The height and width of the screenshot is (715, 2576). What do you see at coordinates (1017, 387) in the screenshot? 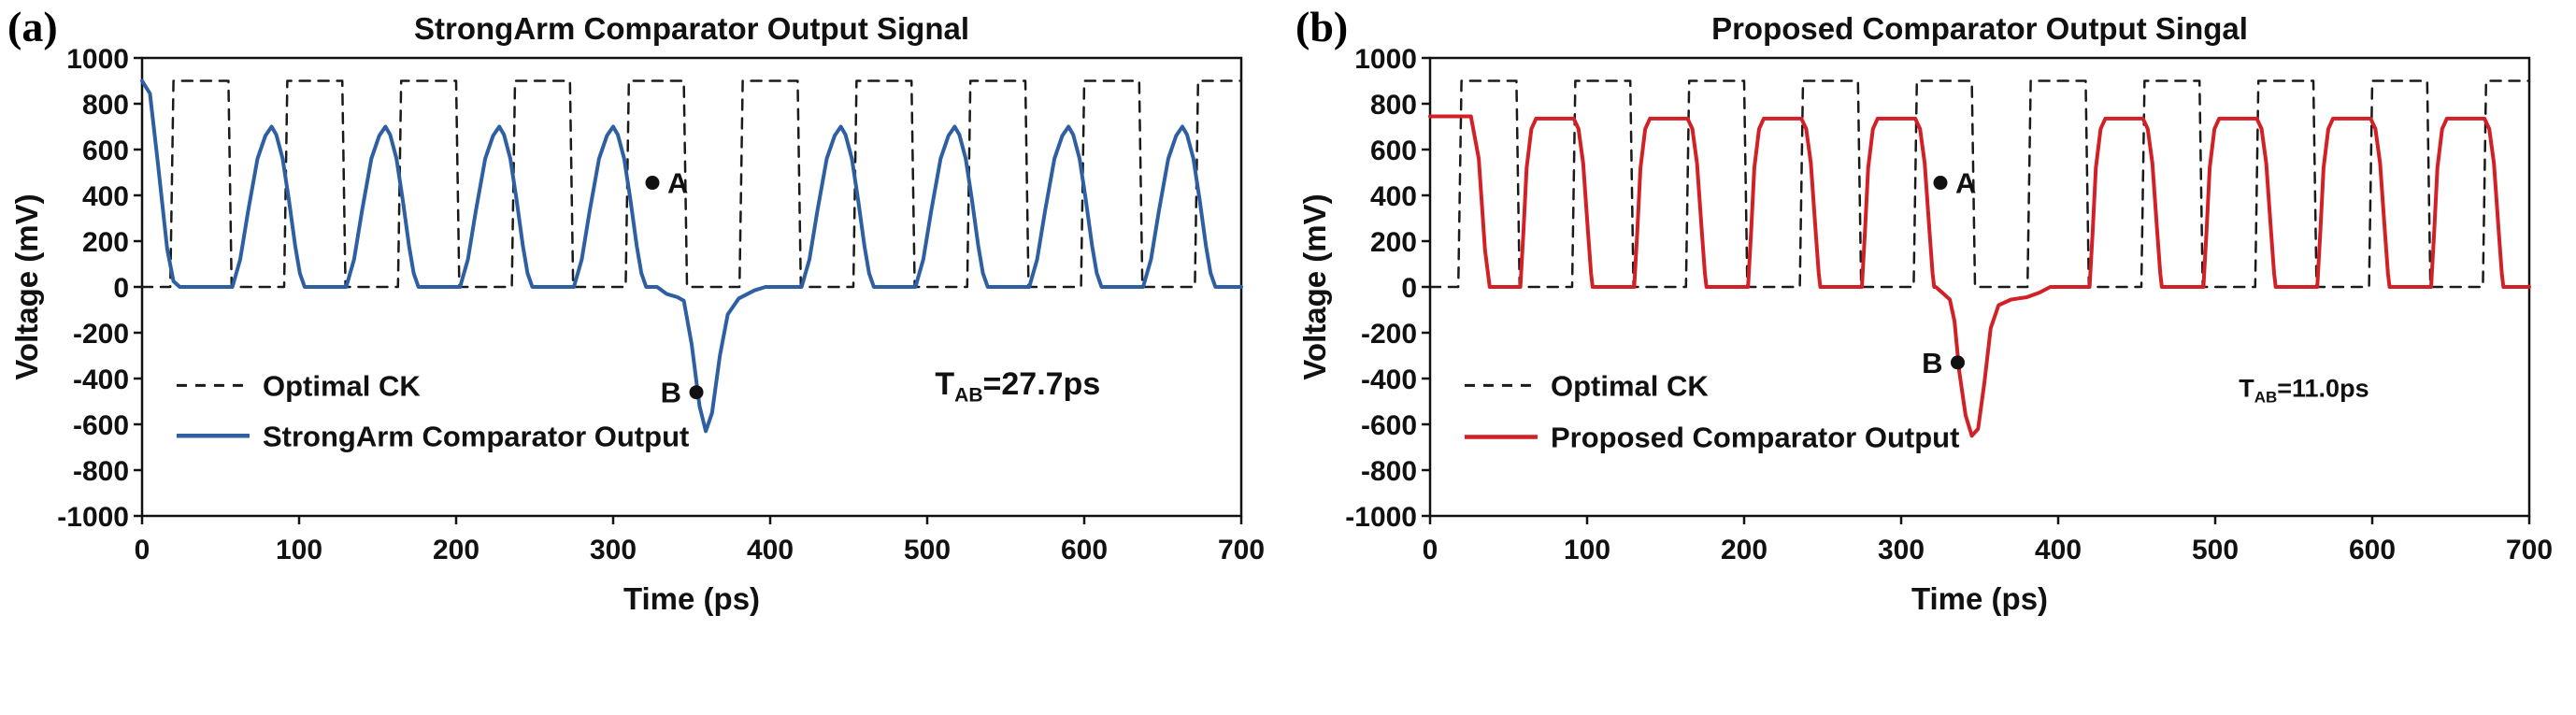
I see `delay-annotation: TAB=27.7ps` at bounding box center [1017, 387].